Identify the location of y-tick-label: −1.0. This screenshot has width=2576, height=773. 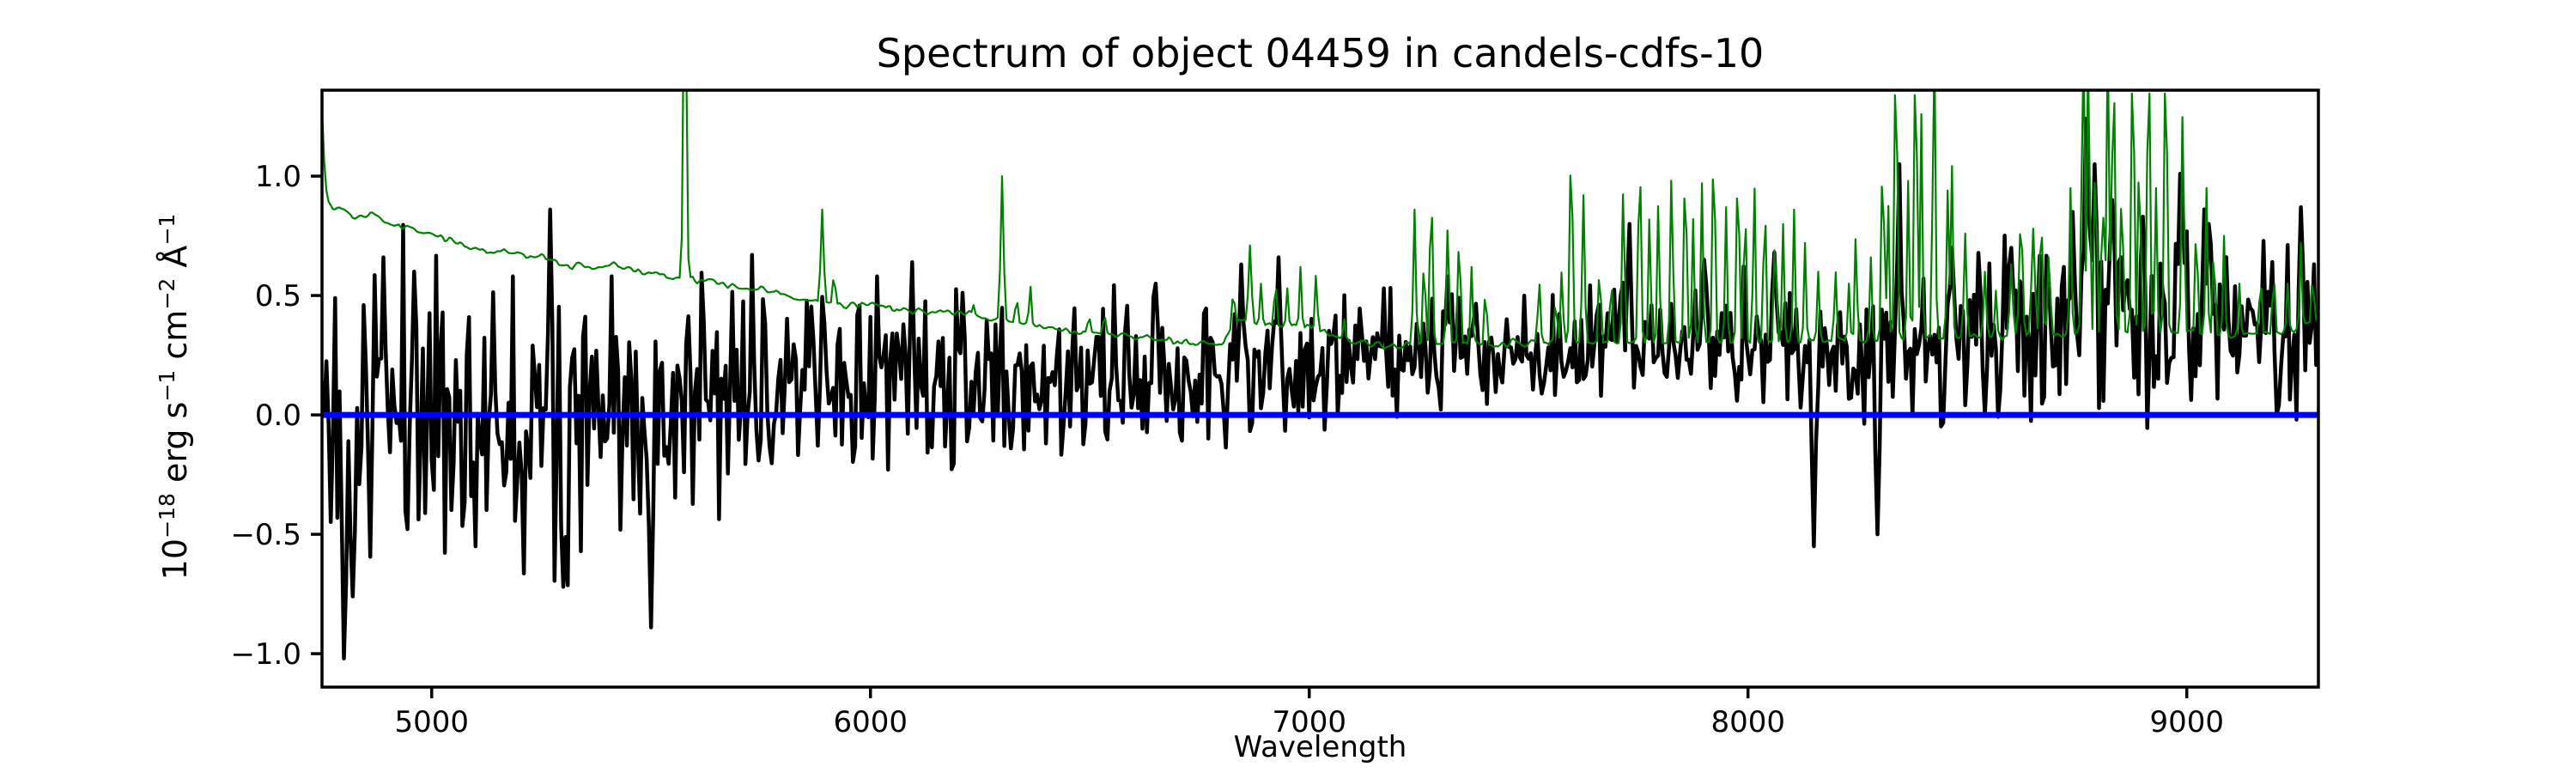
(265, 654).